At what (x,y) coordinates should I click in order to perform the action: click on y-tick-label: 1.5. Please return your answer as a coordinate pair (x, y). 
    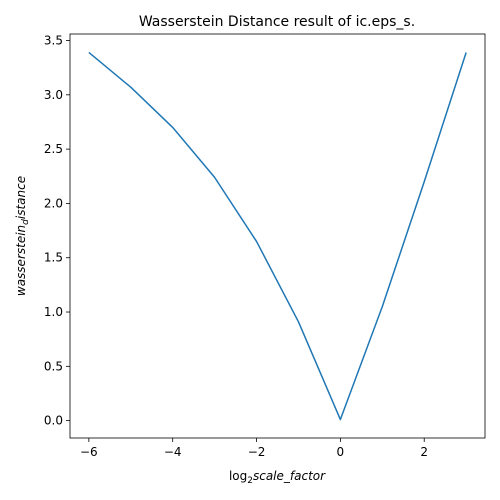
    Looking at the image, I should click on (53, 258).